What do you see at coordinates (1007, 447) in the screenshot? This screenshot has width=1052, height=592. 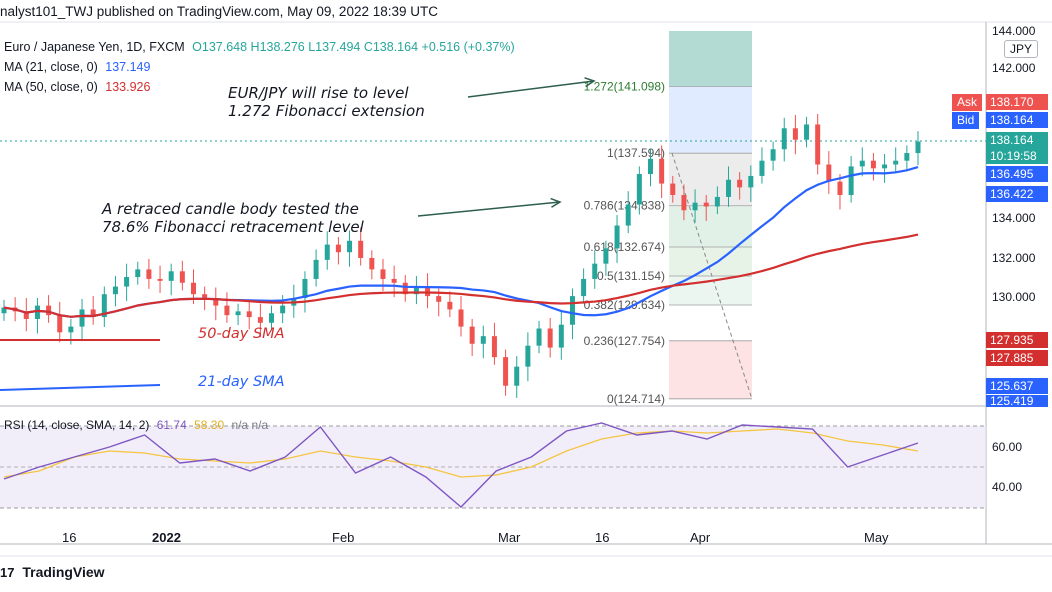 I see `rsi-ytick-60: 60.00` at bounding box center [1007, 447].